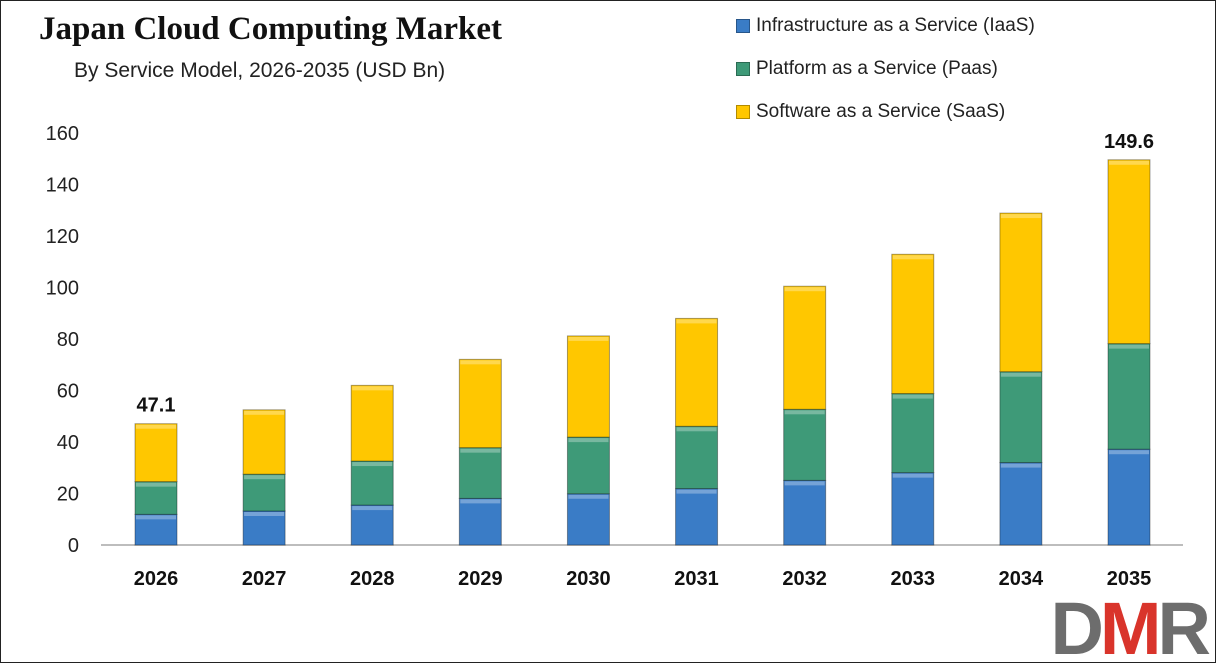  Describe the element at coordinates (1129, 142) in the screenshot. I see `data-label: 149.6` at that location.